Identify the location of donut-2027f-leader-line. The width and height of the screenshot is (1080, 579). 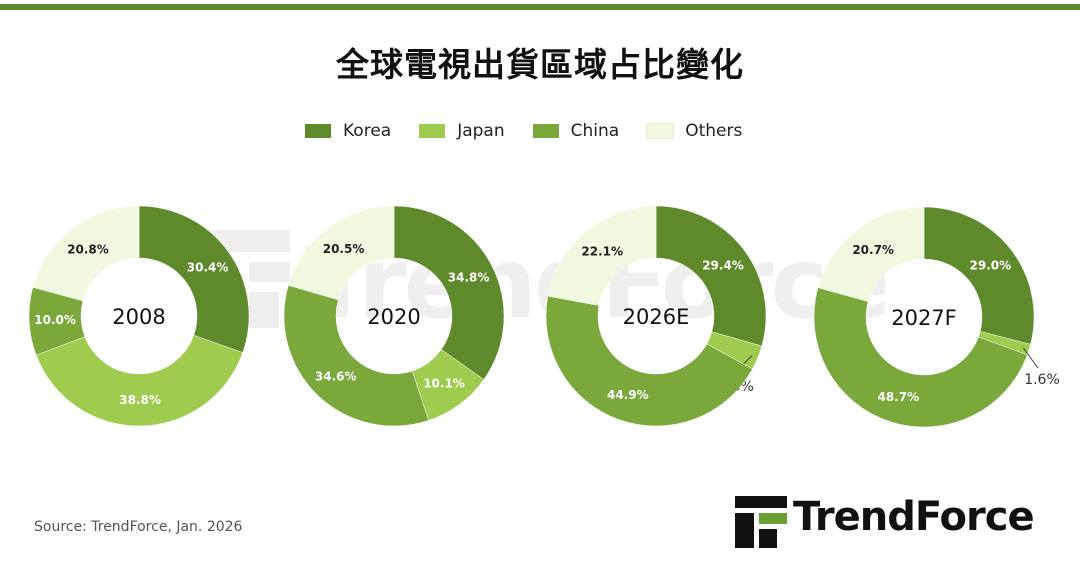
(1030, 358).